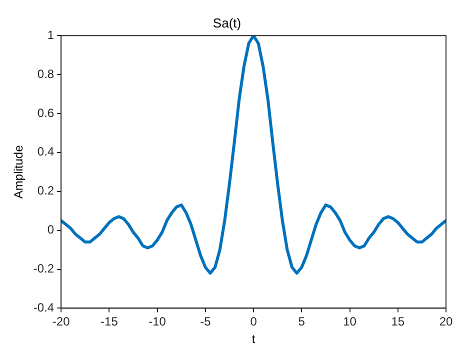  What do you see at coordinates (350, 321) in the screenshot?
I see `x-tick-label: 10` at bounding box center [350, 321].